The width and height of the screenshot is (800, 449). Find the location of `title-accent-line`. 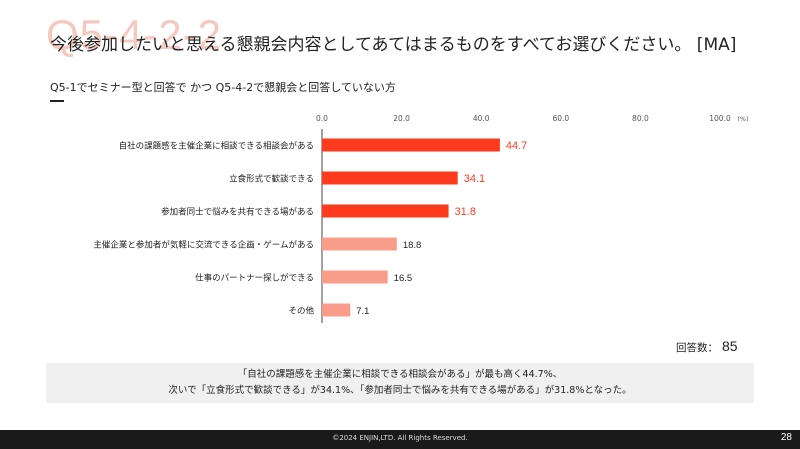

title-accent-line is located at coordinates (57, 101).